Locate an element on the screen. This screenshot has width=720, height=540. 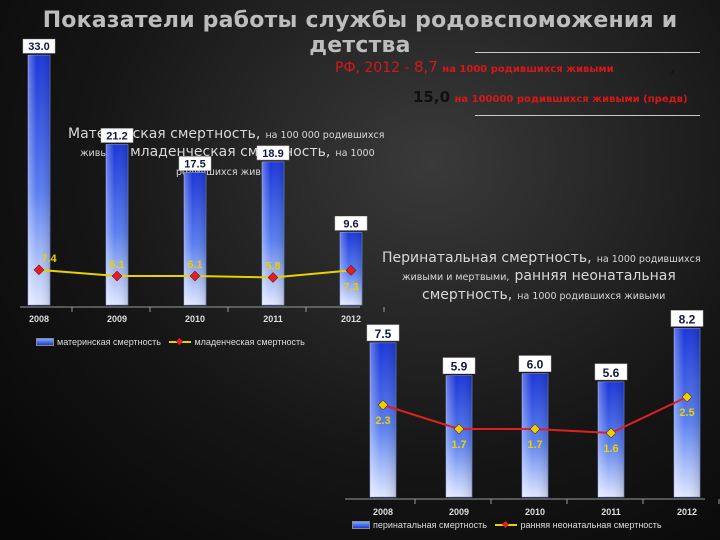
legend-item-neonatal: ранняя неонатальная смертность is located at coordinates (591, 524).